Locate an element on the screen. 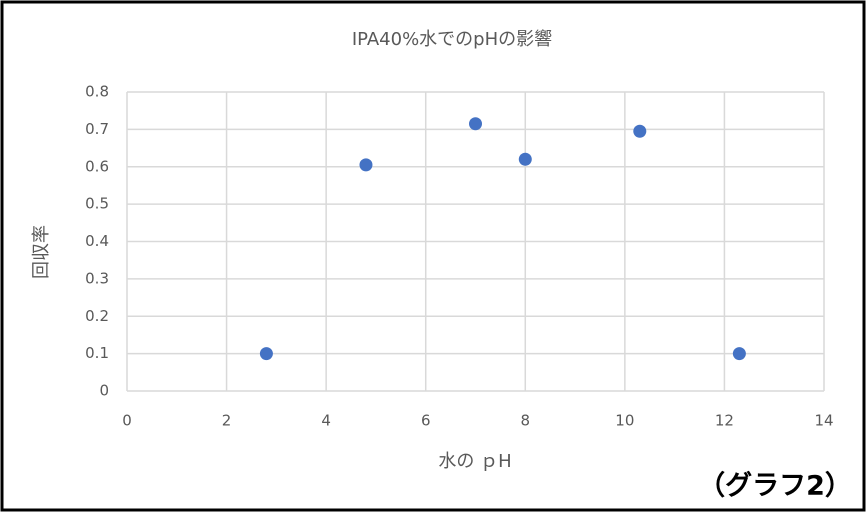  x-tick-label: 14 is located at coordinates (823, 421).